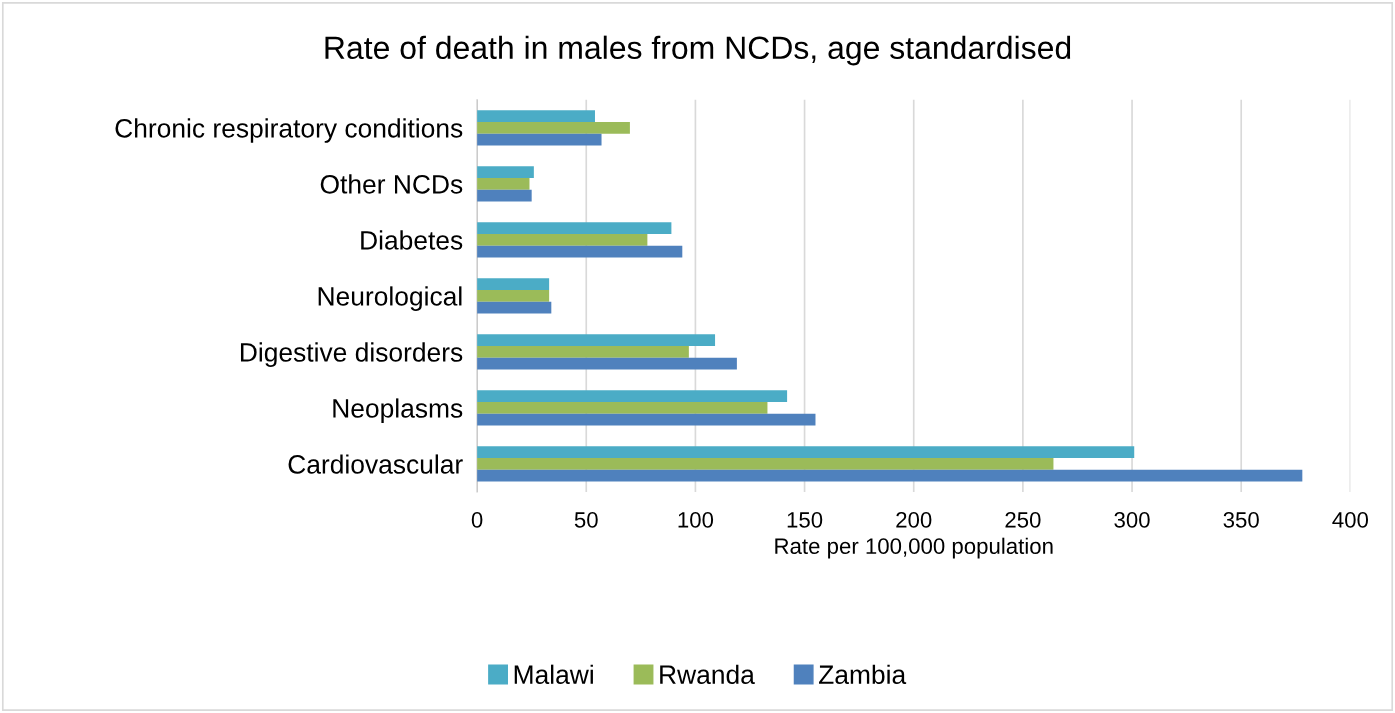 The image size is (1395, 713). Describe the element at coordinates (1350, 520) in the screenshot. I see `x-tick-label: 400` at that location.